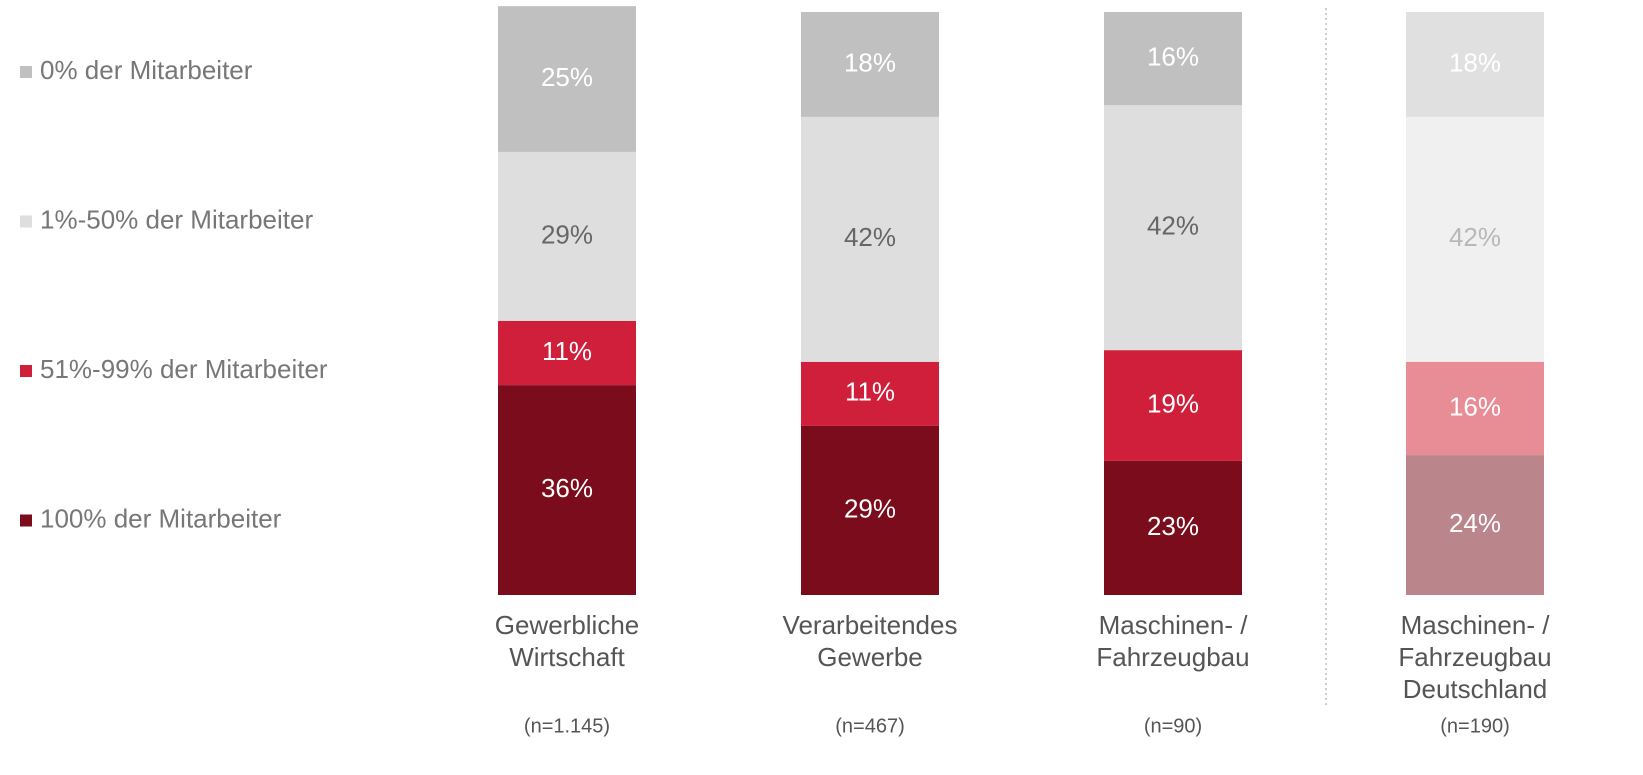 This screenshot has width=1643, height=775. I want to click on data-label: 25%, so click(567, 77).